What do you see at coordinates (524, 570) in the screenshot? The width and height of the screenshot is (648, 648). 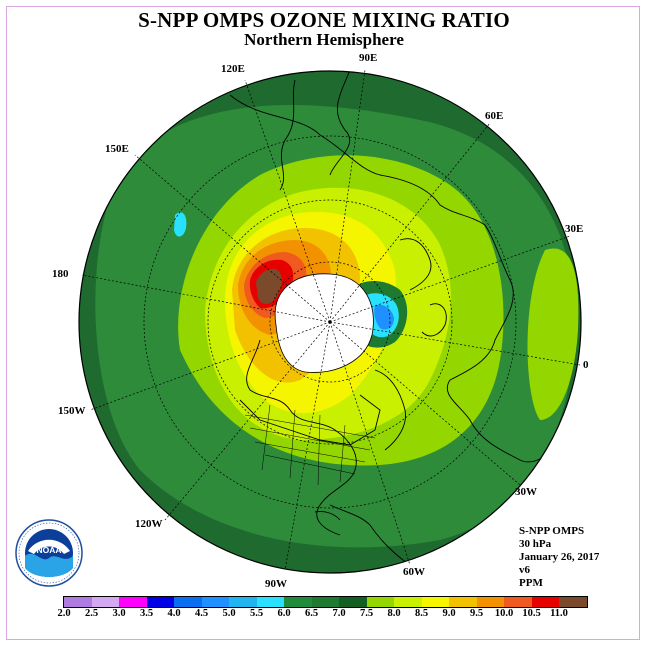 I see `info-line-version: v6` at bounding box center [524, 570].